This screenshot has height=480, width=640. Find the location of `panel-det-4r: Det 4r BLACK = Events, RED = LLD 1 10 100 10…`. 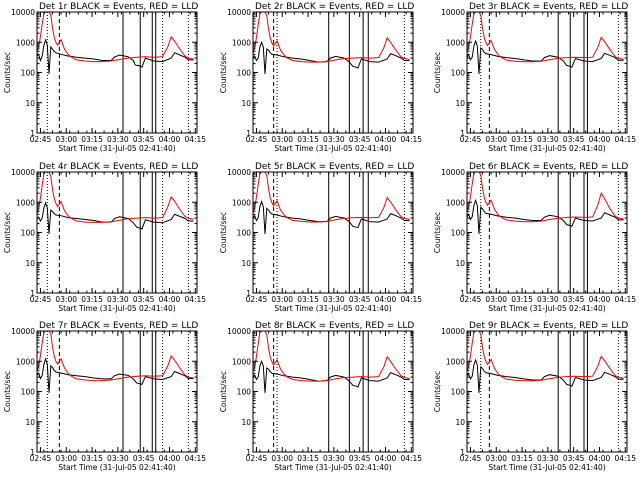

panel-det-4r: Det 4r BLACK = Events, RED = LLD 1 10 100 10… is located at coordinates (104, 237).